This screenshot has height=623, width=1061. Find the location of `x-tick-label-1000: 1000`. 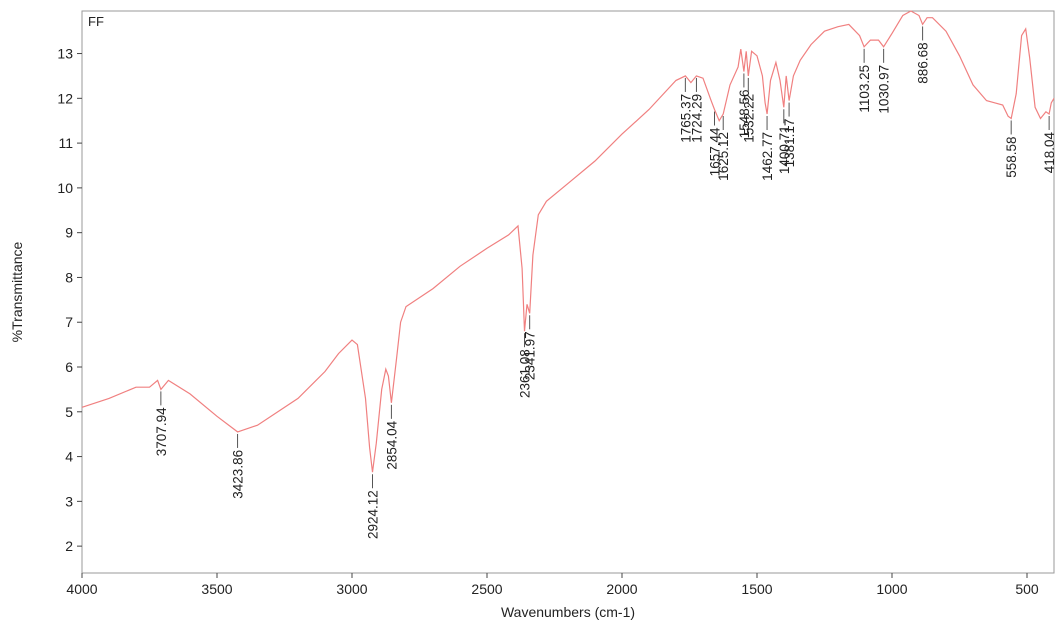

x-tick-label-1000: 1000 is located at coordinates (891, 589).